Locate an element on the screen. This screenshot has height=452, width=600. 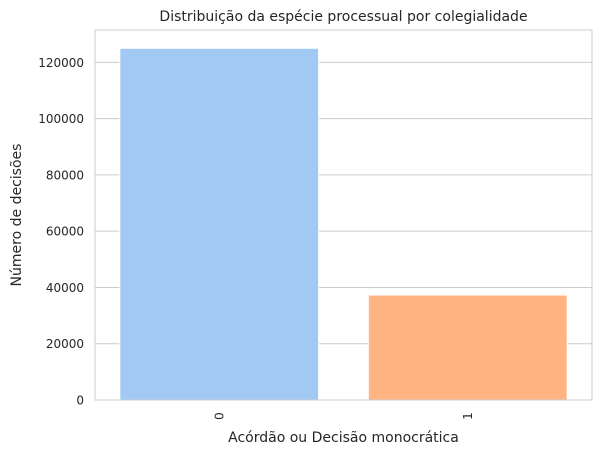
x-tick-label: 0 is located at coordinates (219, 416).